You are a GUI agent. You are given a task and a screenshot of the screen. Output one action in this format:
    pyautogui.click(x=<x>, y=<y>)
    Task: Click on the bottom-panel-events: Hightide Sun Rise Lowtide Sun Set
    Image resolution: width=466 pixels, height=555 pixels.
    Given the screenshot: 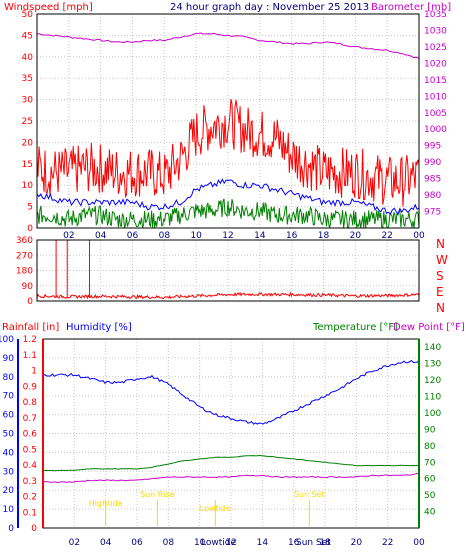 What is the action you would take?
    pyautogui.click(x=207, y=508)
    